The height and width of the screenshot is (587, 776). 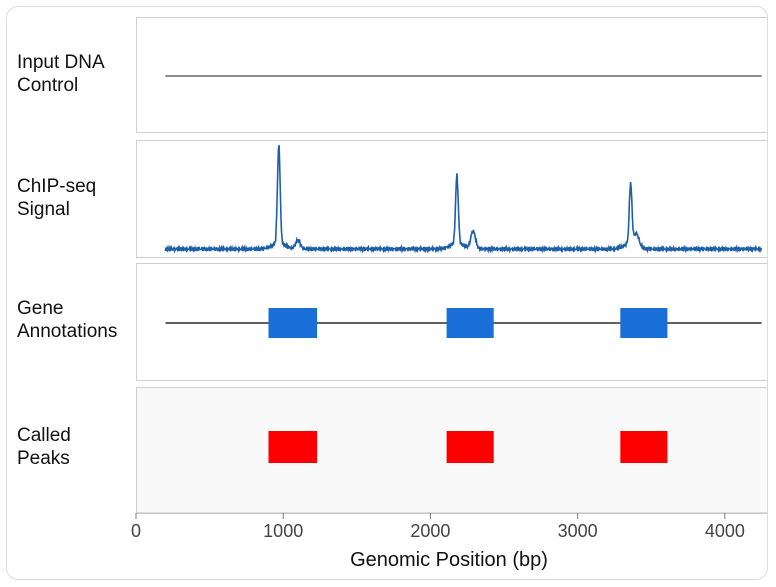 What do you see at coordinates (725, 531) in the screenshot?
I see `x-tick-label-4000: 4000` at bounding box center [725, 531].